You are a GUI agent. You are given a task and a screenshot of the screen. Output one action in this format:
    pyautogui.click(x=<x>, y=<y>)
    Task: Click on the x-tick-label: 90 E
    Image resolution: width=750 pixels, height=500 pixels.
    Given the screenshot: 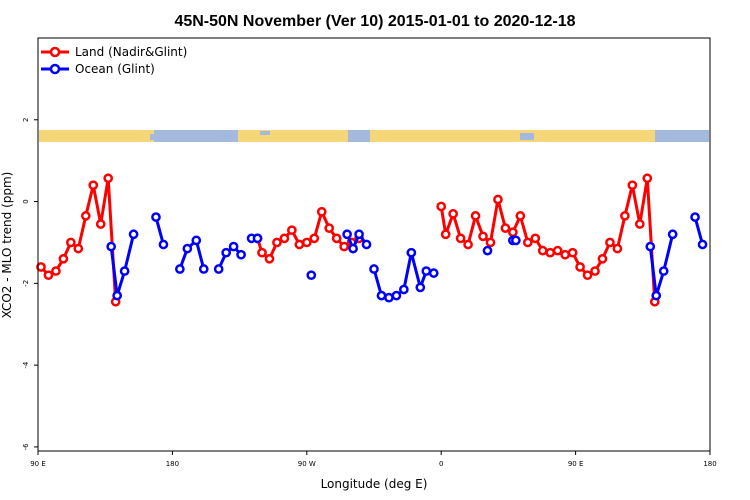 What is the action you would take?
    pyautogui.click(x=38, y=464)
    